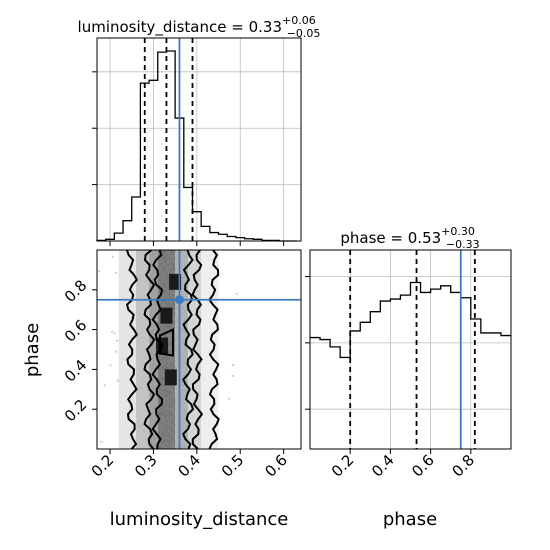 This screenshot has width=550, height=550. I want to click on phase-ytick-label-1: 0.4, so click(76, 371).